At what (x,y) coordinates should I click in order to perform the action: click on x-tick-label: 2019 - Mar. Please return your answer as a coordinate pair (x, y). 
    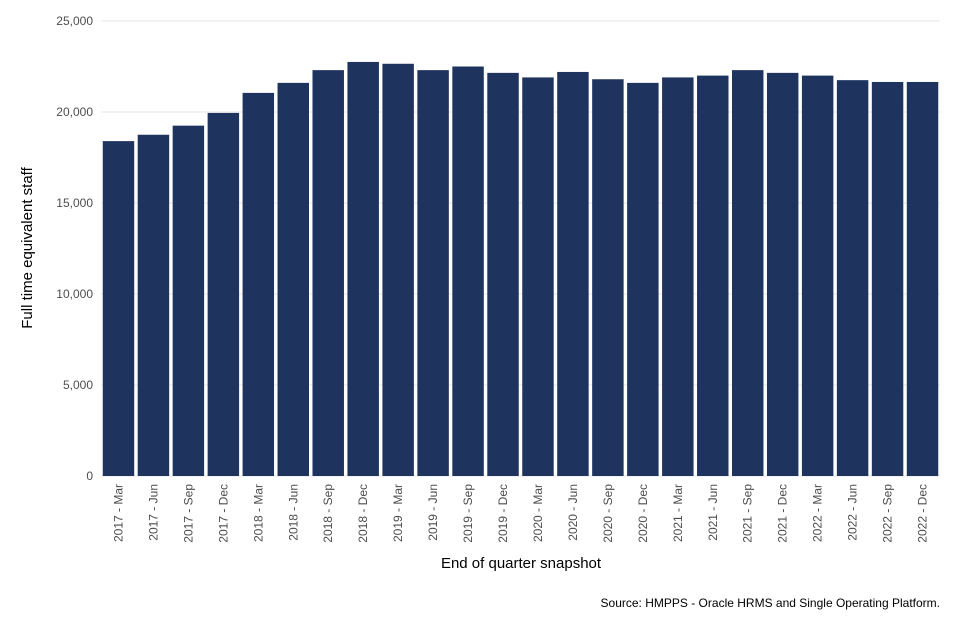
    Looking at the image, I should click on (398, 513).